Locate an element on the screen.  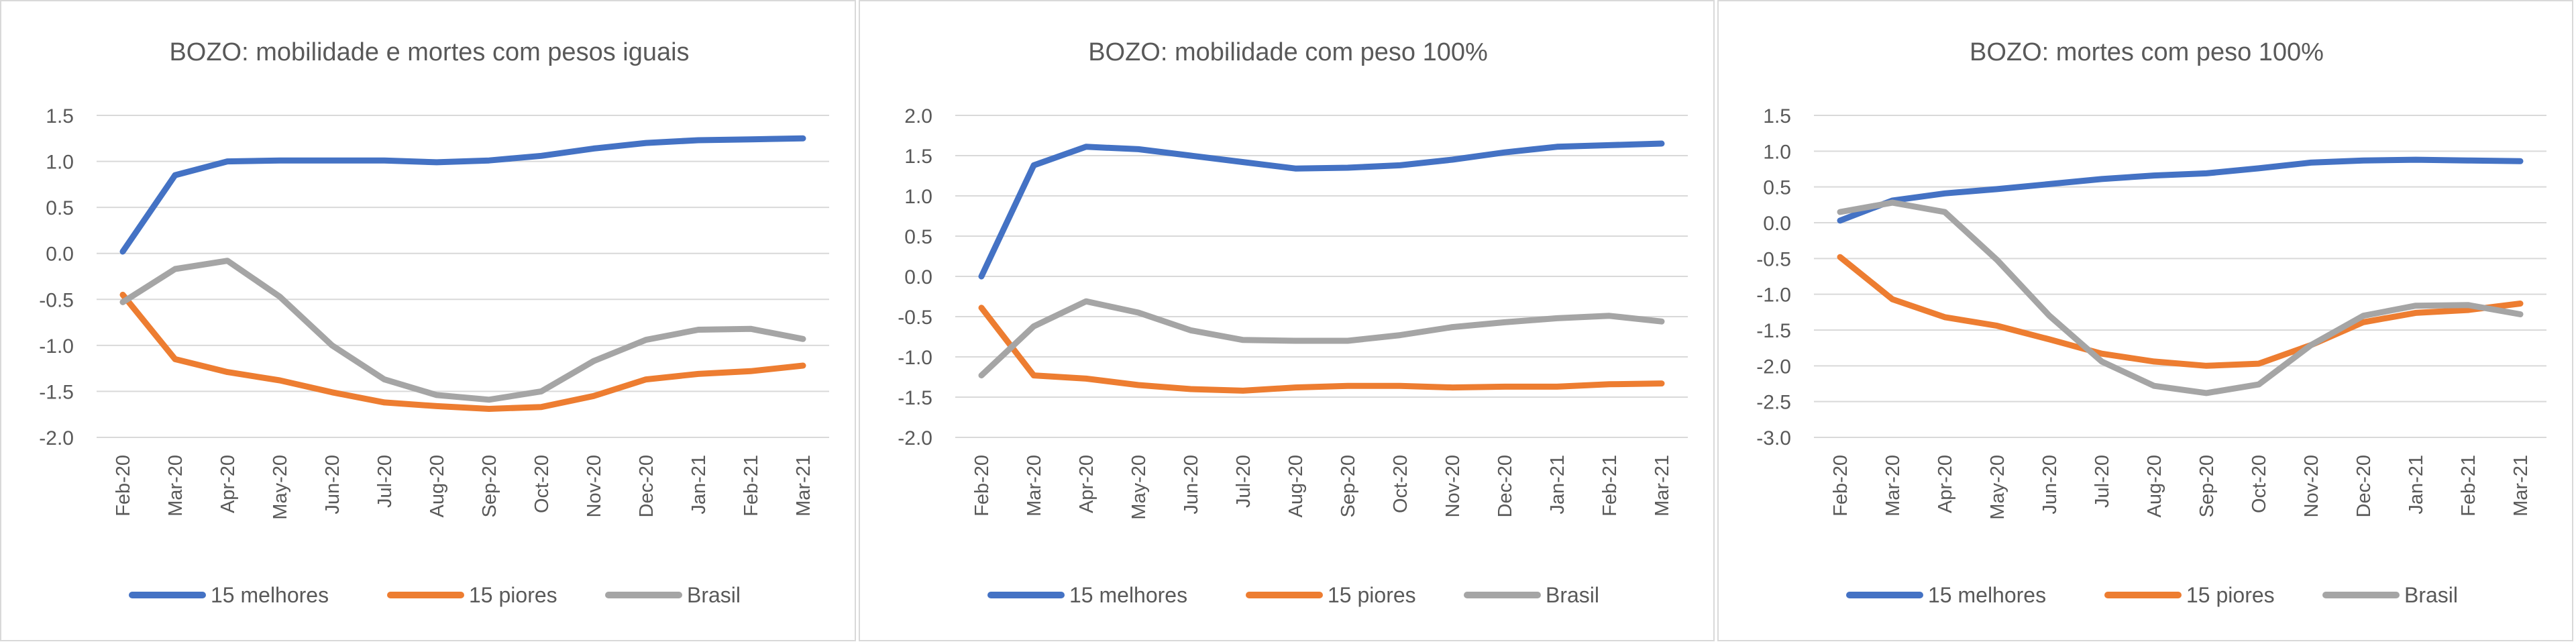
chart-title: BOZO: mobilidade com peso 100% is located at coordinates (1288, 52).